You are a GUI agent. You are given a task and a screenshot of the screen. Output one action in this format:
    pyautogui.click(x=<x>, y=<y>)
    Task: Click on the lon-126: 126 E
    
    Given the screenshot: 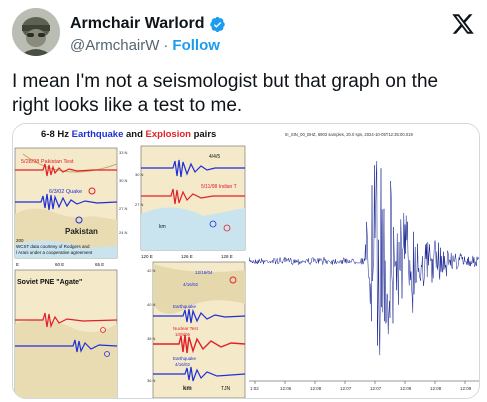 What is the action you would take?
    pyautogui.click(x=187, y=256)
    